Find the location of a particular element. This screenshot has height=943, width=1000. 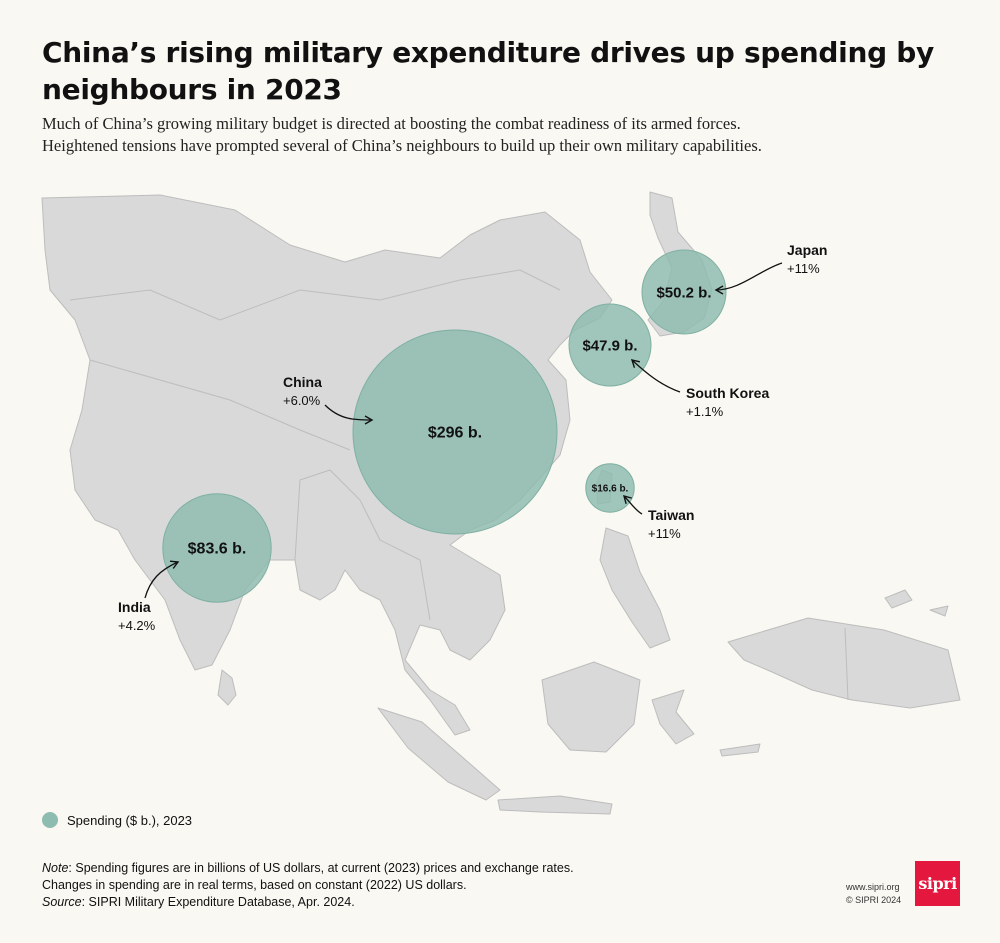

bubble-south-korea is located at coordinates (610, 345).